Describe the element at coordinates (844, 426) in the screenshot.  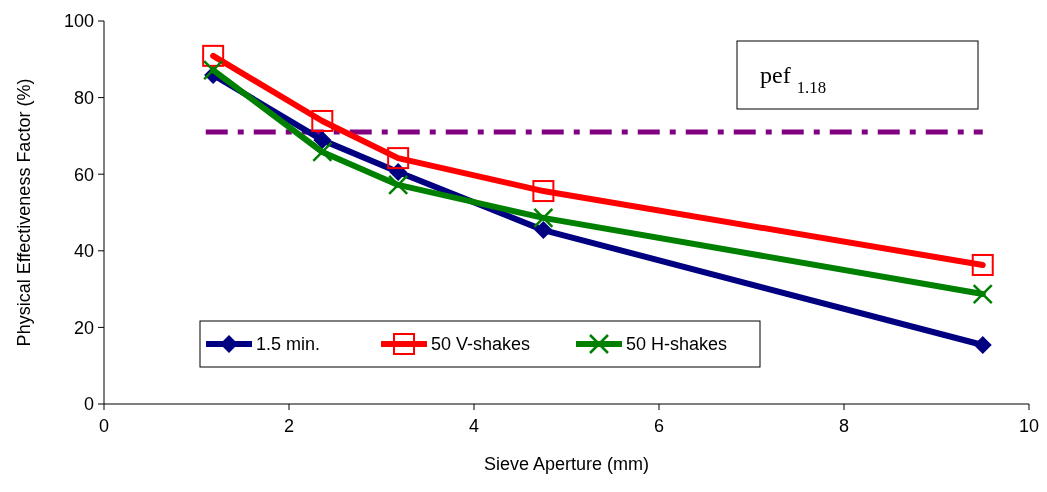
I see `x-tick-label: 8` at that location.